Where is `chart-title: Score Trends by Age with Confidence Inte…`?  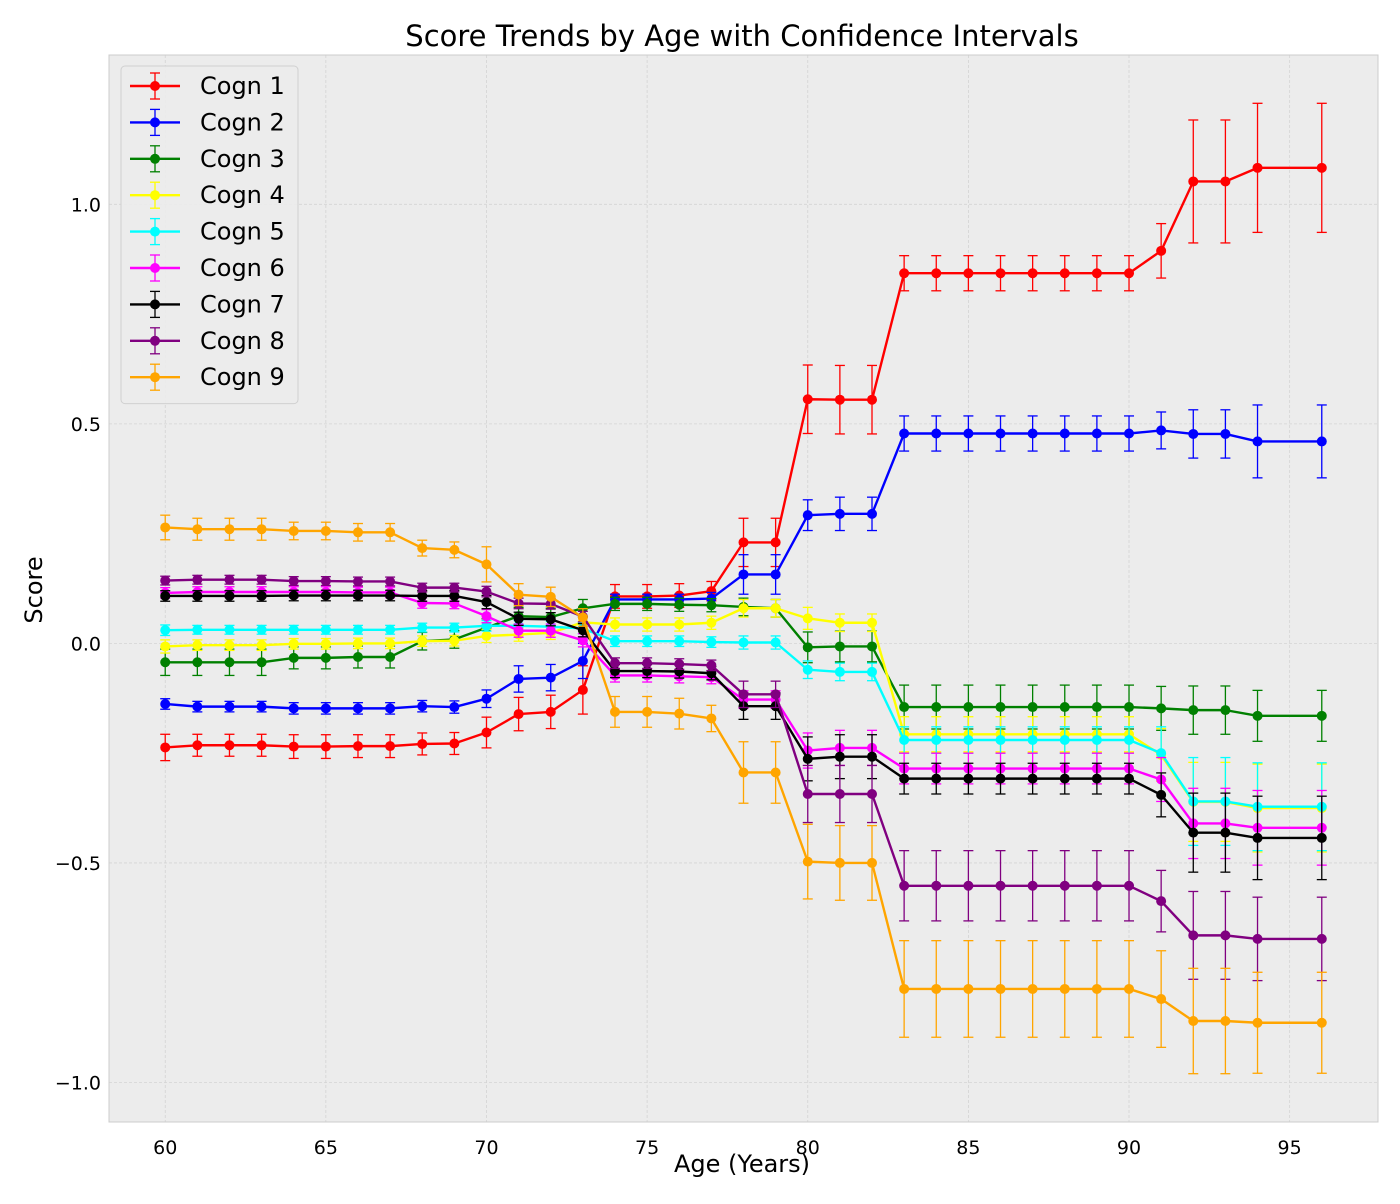 chart-title: Score Trends by Age with Confidence Inte… is located at coordinates (741, 36).